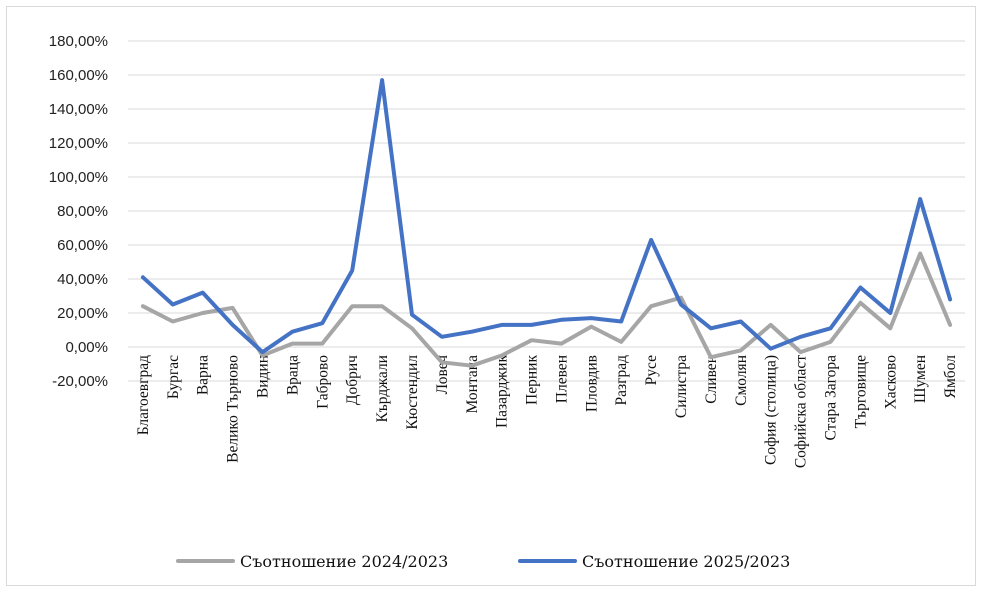  Describe the element at coordinates (82, 245) in the screenshot. I see `y-tick-label: 60,00%` at that location.